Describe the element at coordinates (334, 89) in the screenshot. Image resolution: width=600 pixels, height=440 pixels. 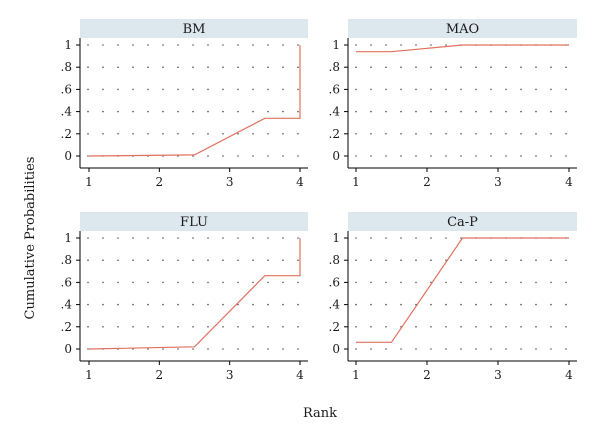
I see `y-tick-label: .6` at that location.